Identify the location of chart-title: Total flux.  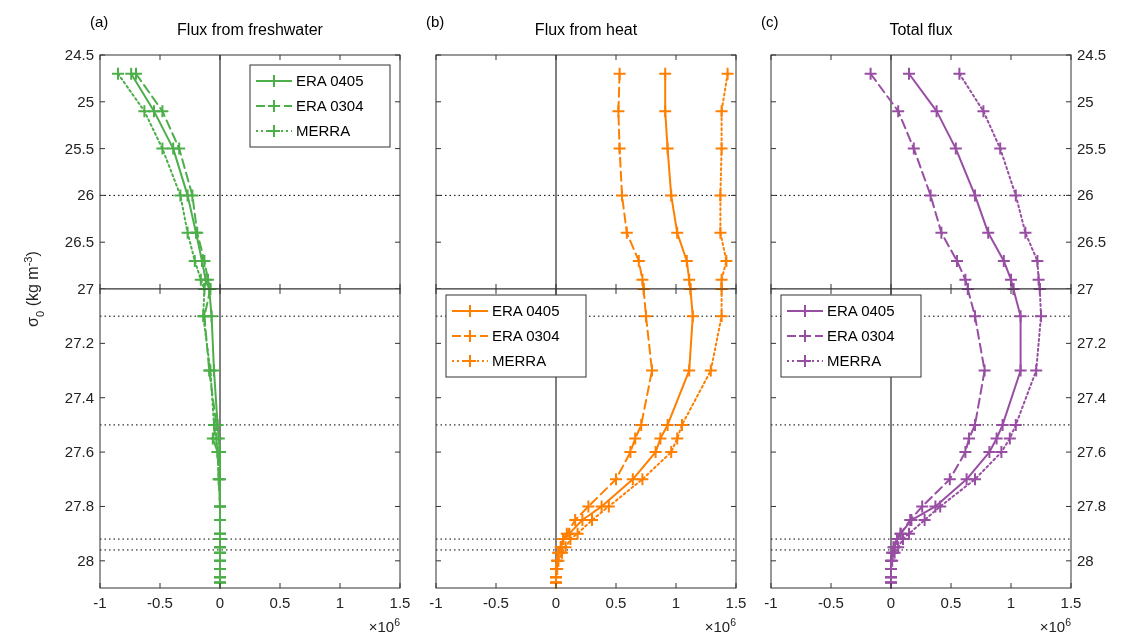
(921, 29).